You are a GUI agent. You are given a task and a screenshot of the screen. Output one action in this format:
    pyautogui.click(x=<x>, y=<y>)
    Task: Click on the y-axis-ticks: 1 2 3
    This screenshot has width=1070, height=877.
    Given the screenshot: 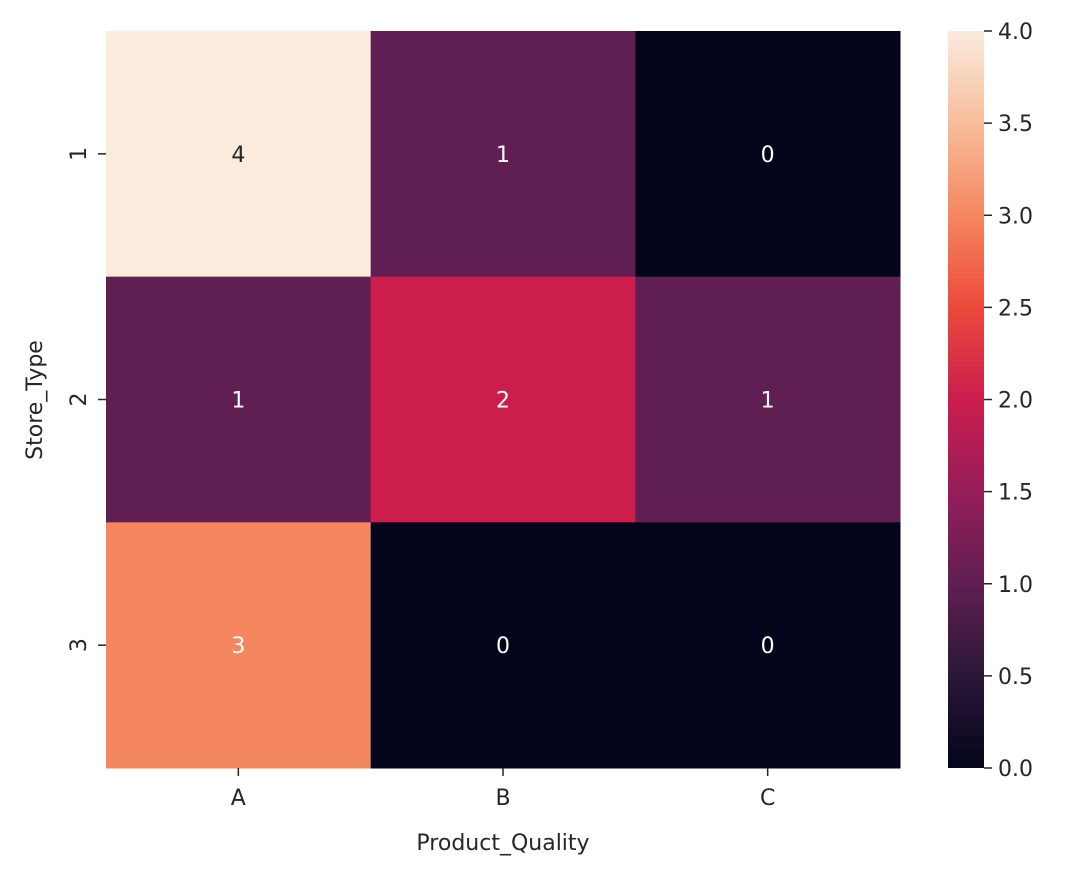 What is the action you would take?
    pyautogui.click(x=86, y=399)
    